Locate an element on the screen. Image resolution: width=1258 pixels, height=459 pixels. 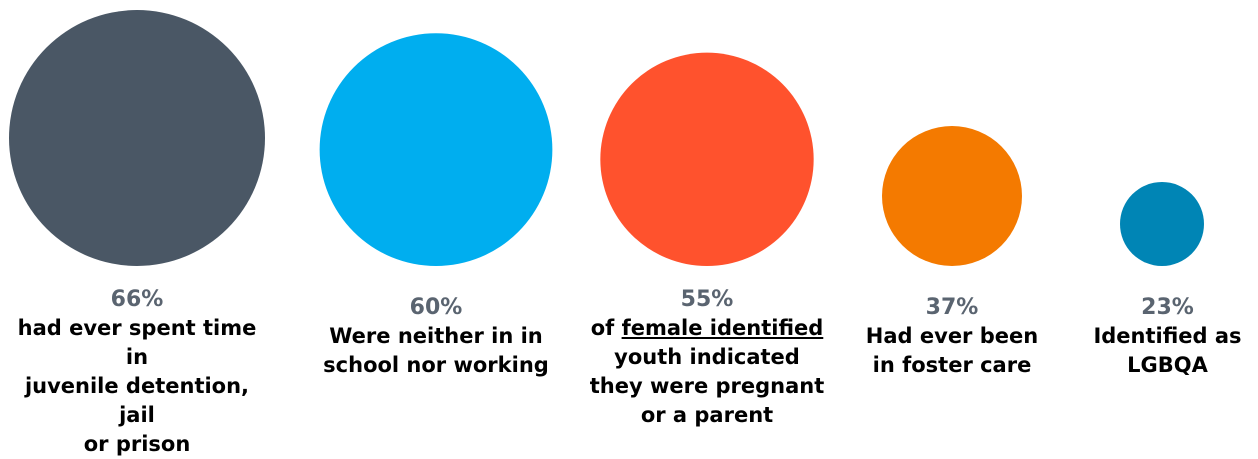
stat-description-line: youth indicated is located at coordinates (707, 357).